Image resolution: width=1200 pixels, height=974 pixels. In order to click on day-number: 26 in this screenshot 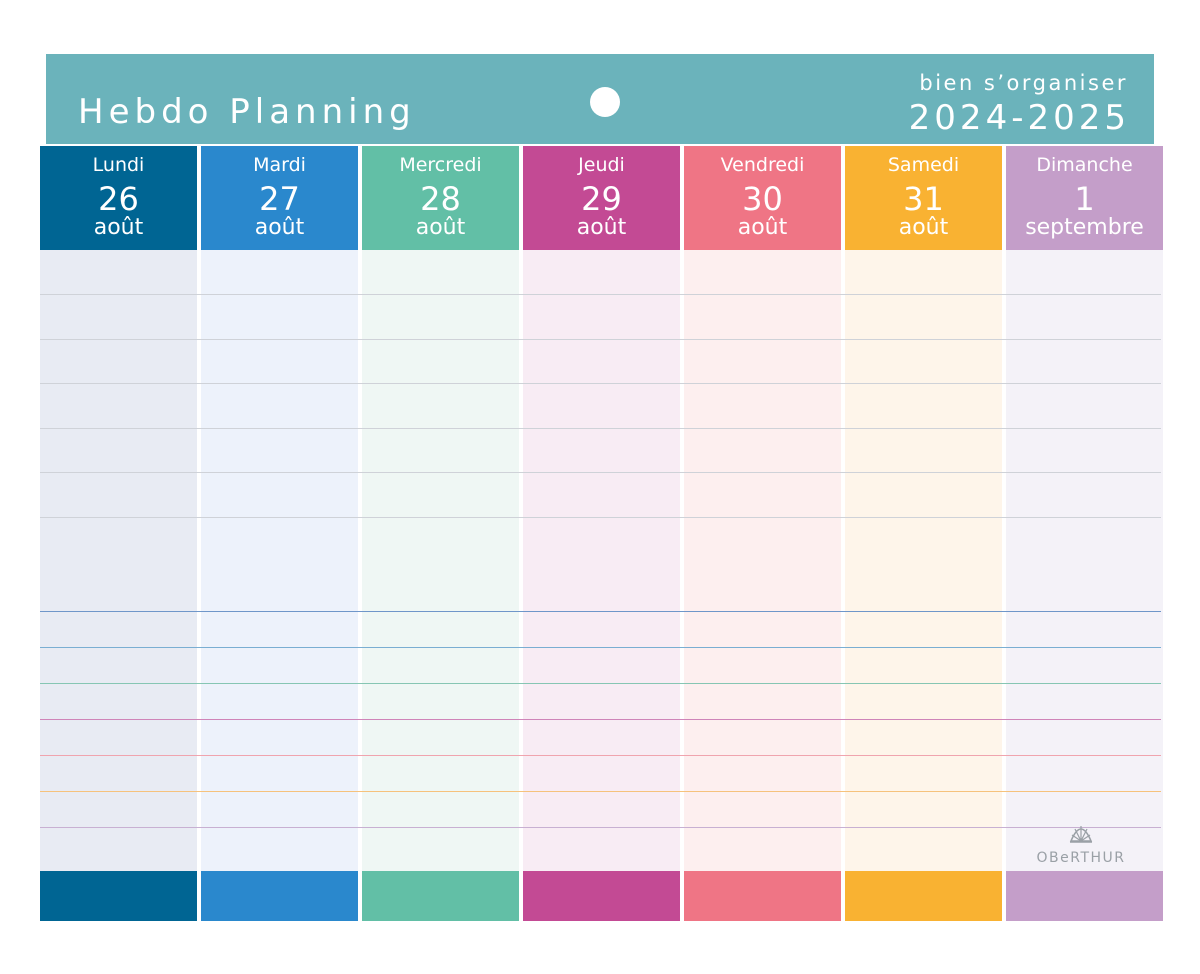, I will do `click(118, 199)`.